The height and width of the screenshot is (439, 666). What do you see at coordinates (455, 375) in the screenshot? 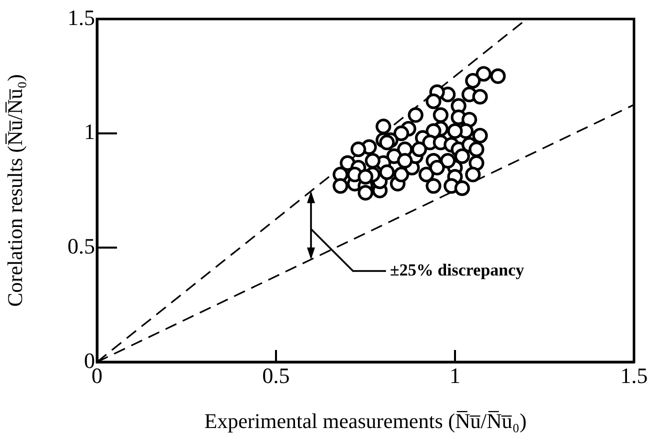
I see `x-tick-label: 1` at bounding box center [455, 375].